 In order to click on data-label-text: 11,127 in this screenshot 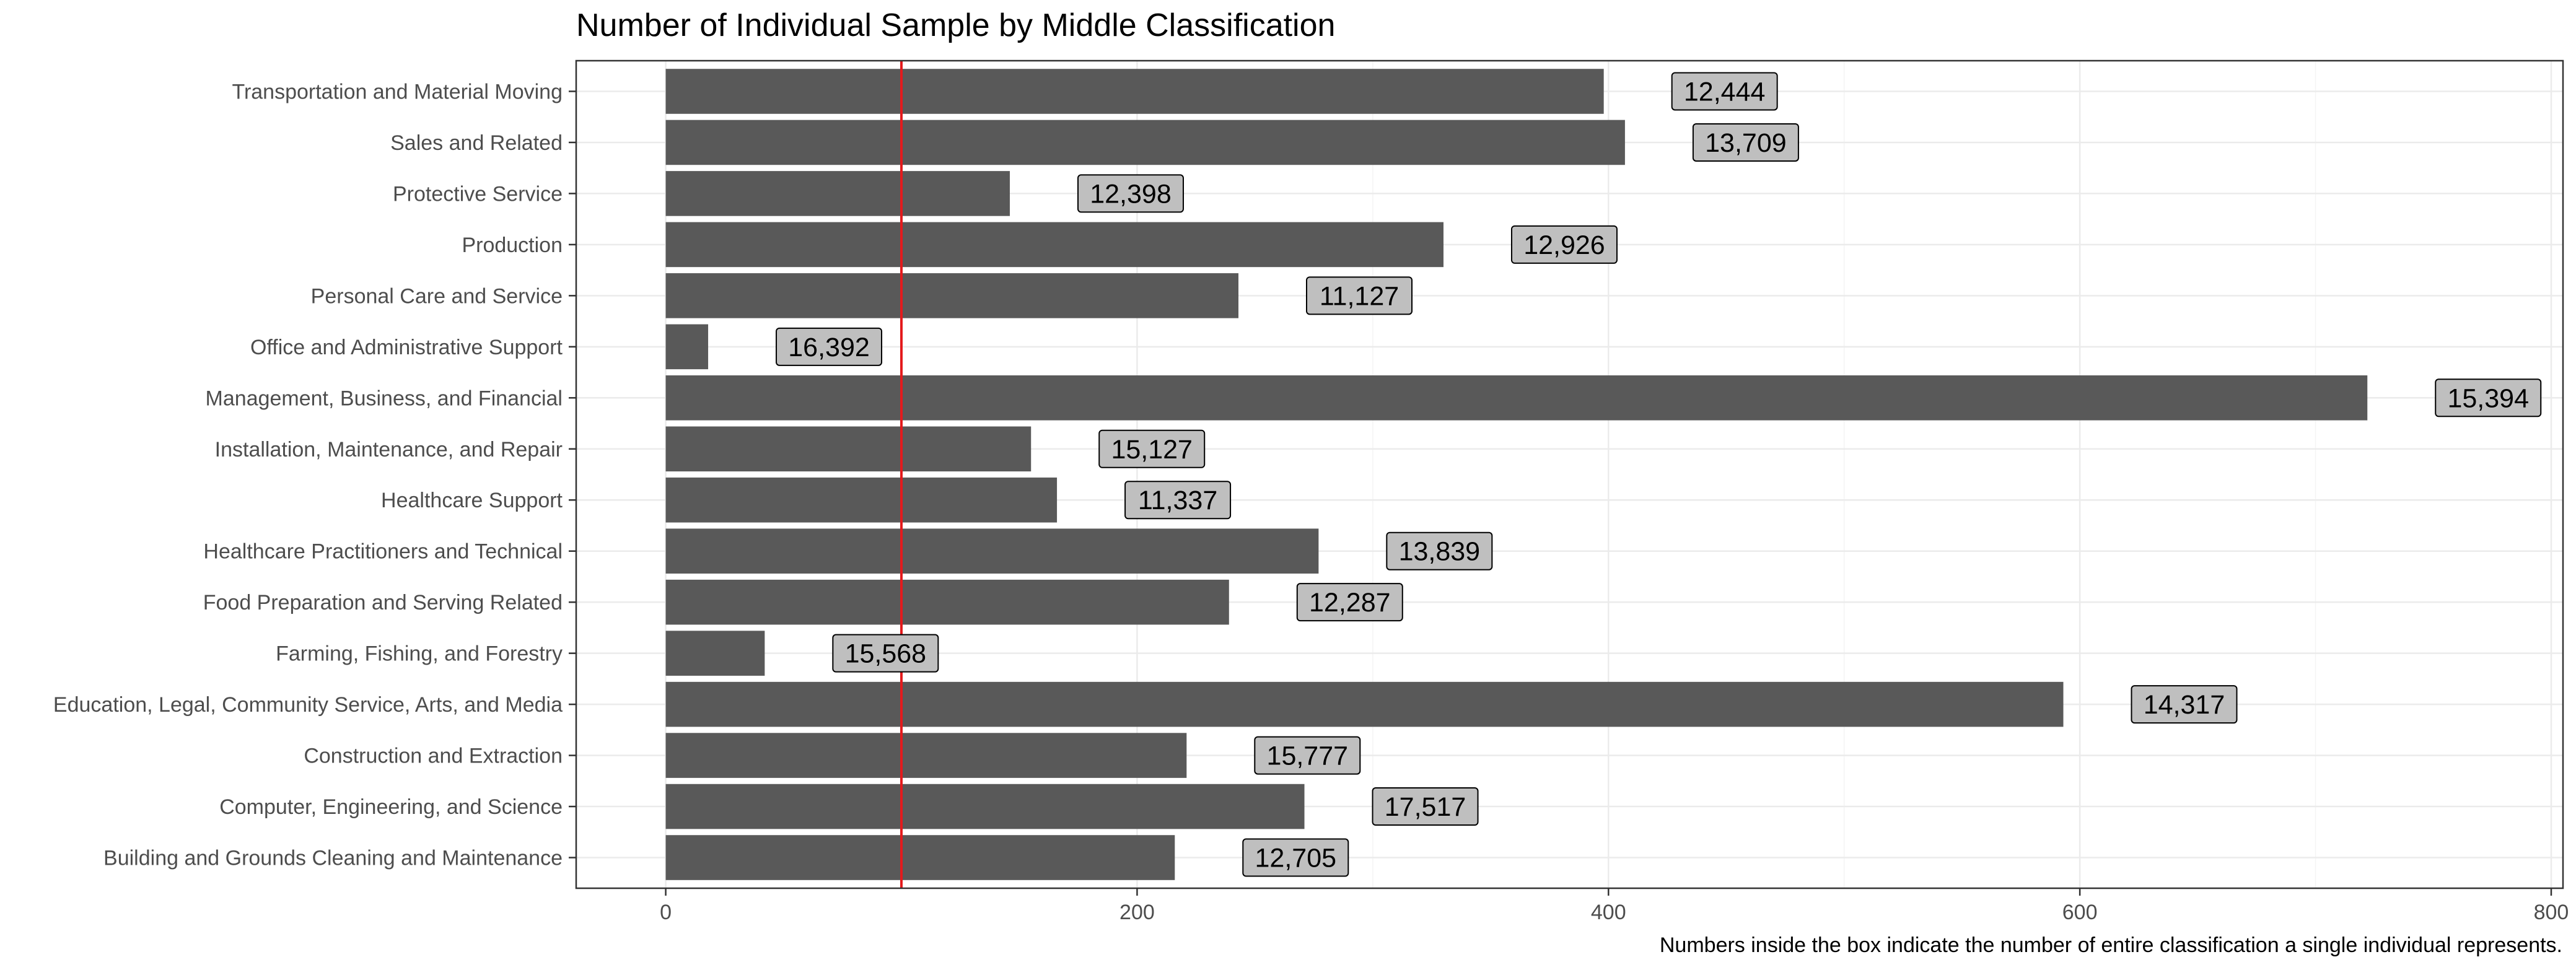, I will do `click(1359, 296)`.